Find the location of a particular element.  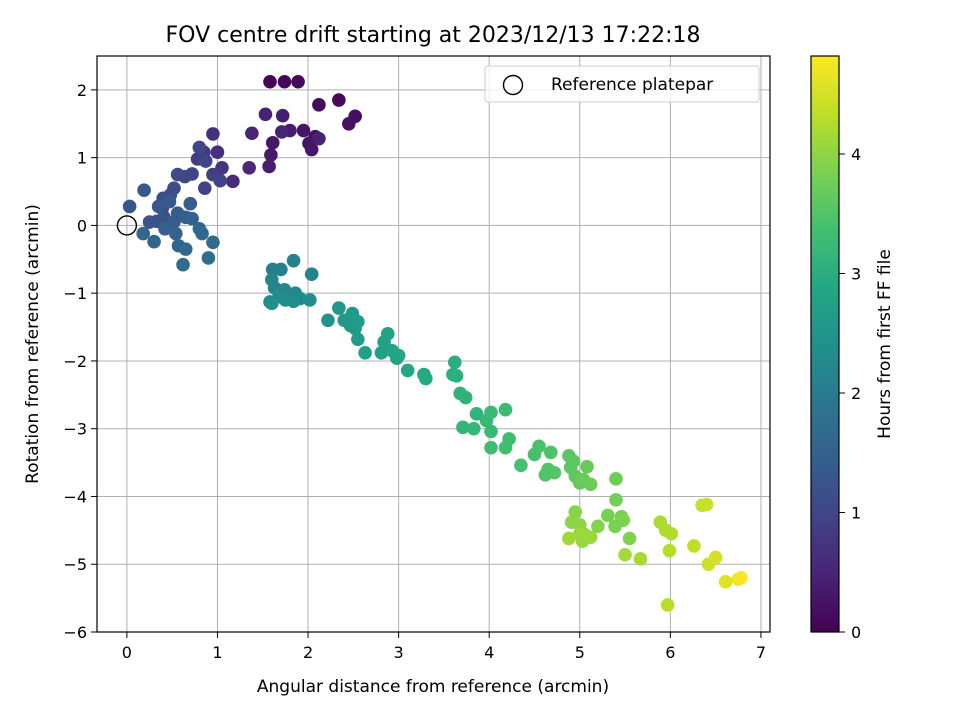

y-axis-ticks: 2 1 0 −1 −2 −3 −4 −5 −6 is located at coordinates (80, 361).